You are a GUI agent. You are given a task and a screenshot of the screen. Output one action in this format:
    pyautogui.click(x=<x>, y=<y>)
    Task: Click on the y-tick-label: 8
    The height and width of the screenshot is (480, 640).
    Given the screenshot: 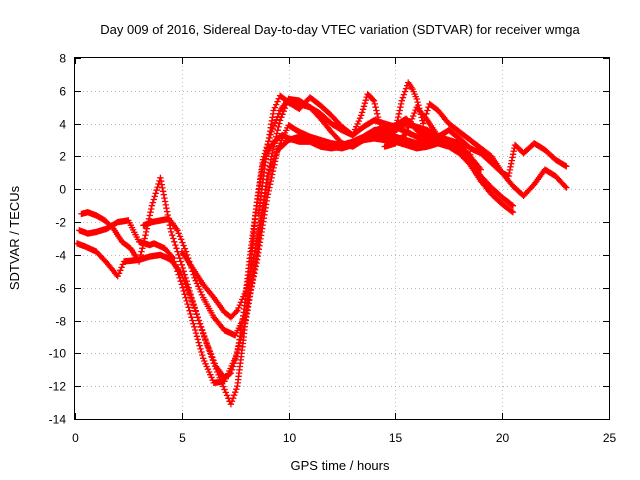 What is the action you would take?
    pyautogui.click(x=62, y=59)
    